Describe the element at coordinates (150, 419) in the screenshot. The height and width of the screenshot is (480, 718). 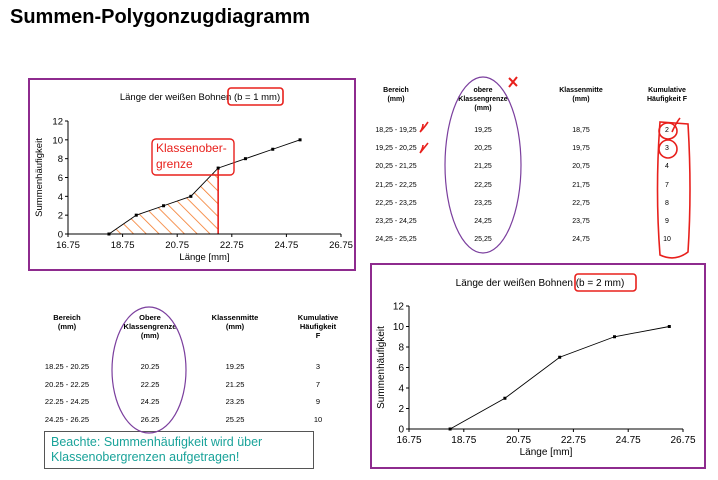
I see `table-cell: 26.25` at that location.